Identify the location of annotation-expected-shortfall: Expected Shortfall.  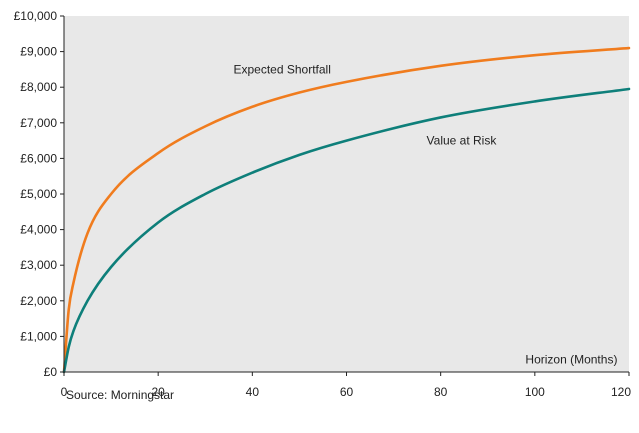
(282, 69).